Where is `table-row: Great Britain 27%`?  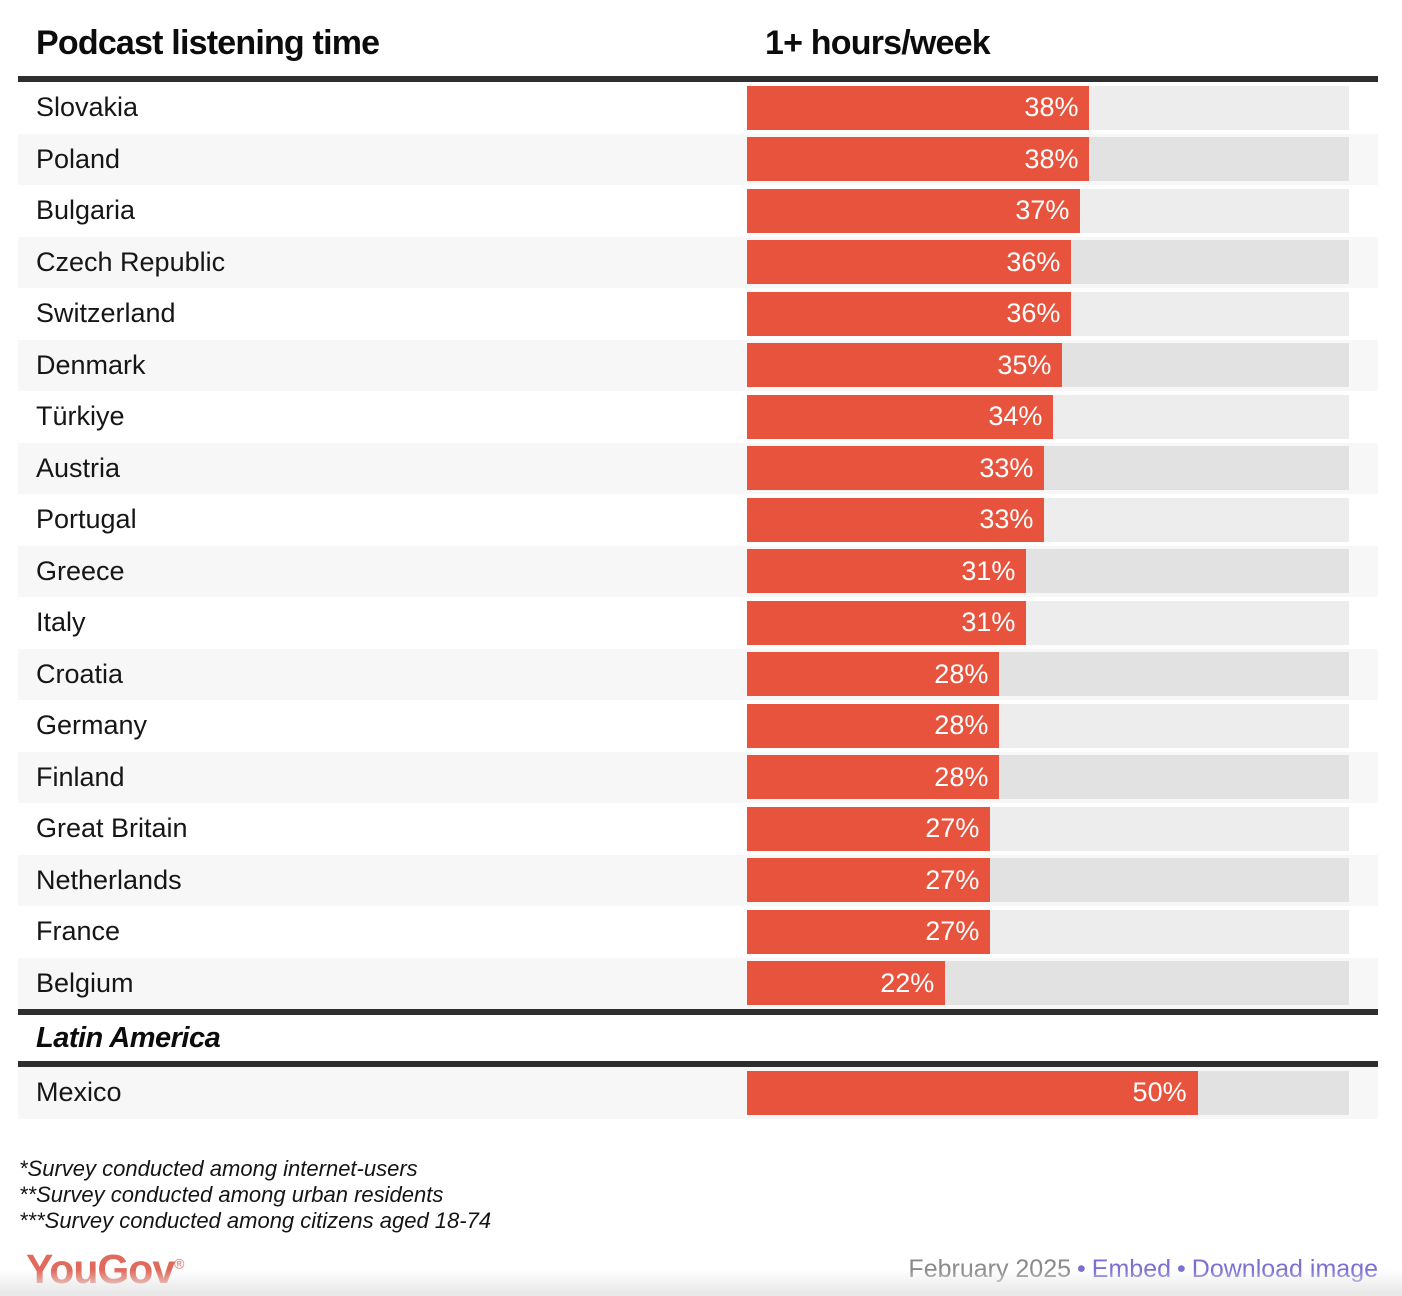 table-row: Great Britain 27% is located at coordinates (698, 829).